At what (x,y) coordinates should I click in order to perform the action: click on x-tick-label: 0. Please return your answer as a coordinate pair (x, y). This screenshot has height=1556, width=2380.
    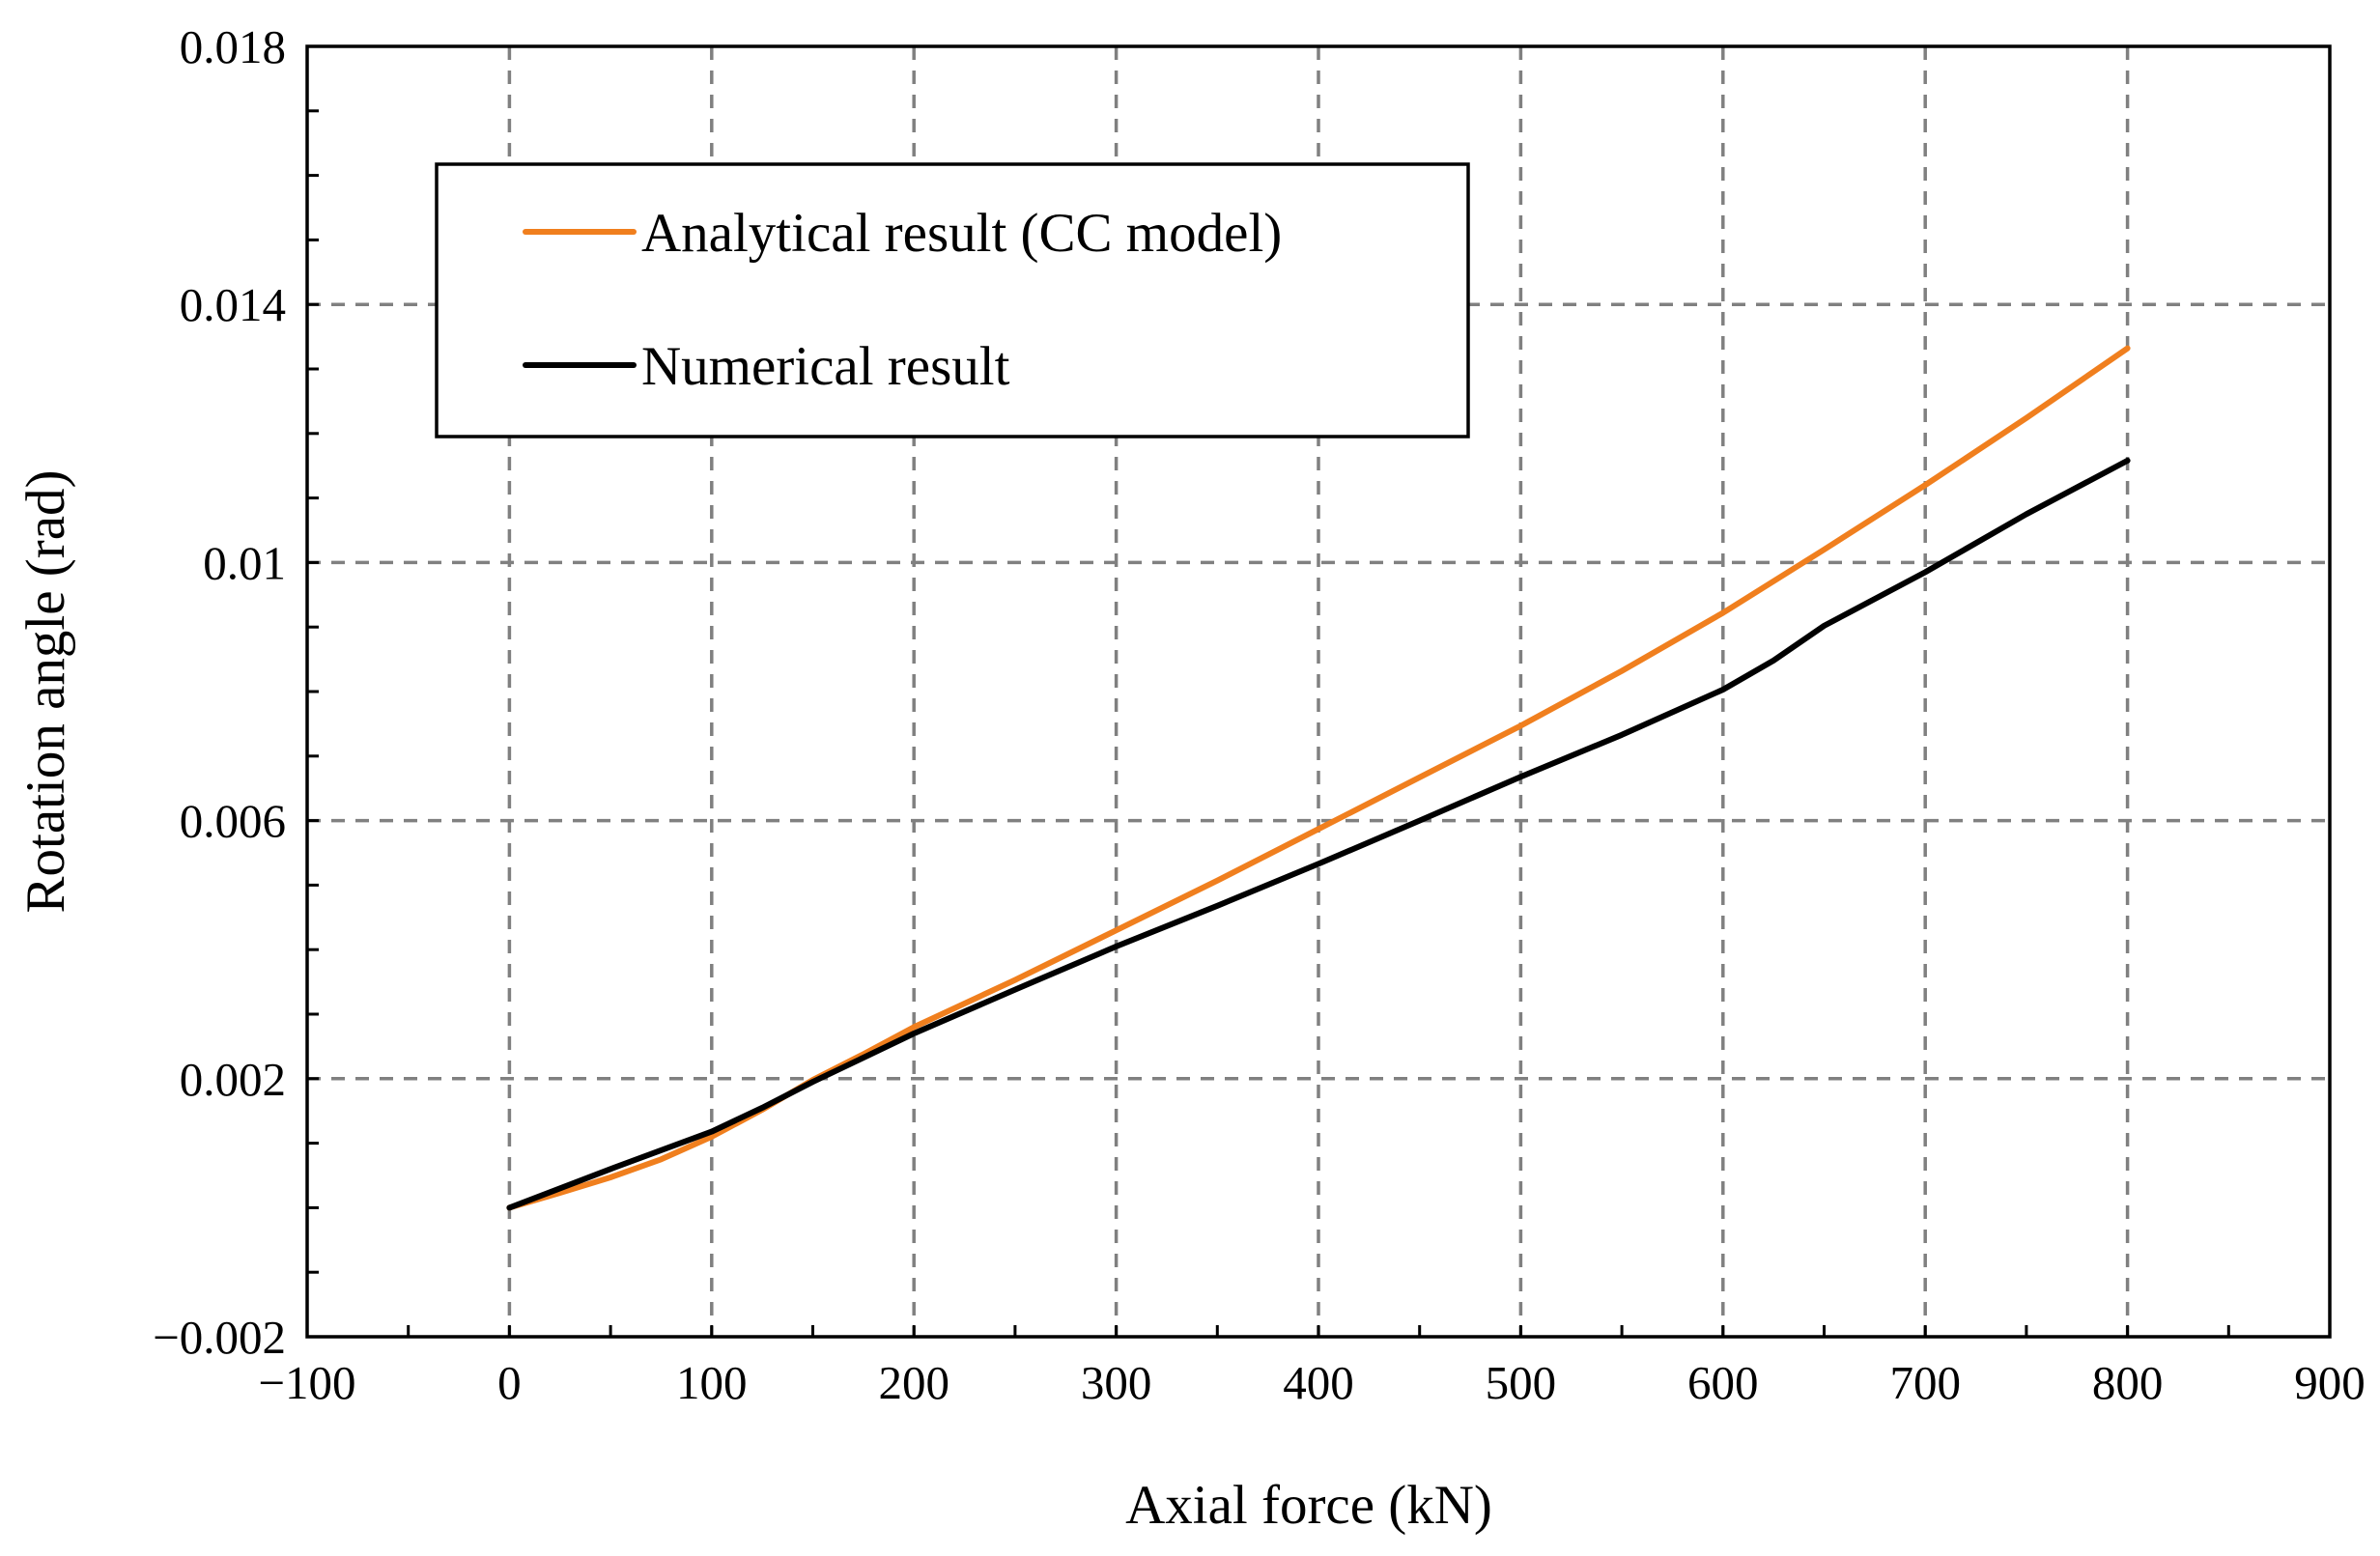
    Looking at the image, I should click on (510, 1383).